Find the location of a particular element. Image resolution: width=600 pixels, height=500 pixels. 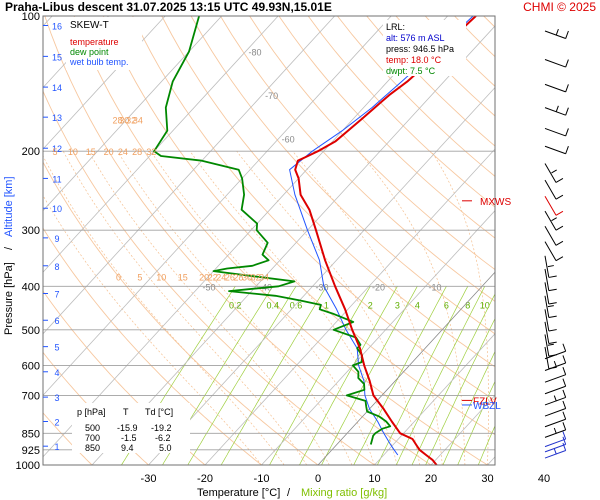

temperature-tick-label: 30 is located at coordinates (487, 479).